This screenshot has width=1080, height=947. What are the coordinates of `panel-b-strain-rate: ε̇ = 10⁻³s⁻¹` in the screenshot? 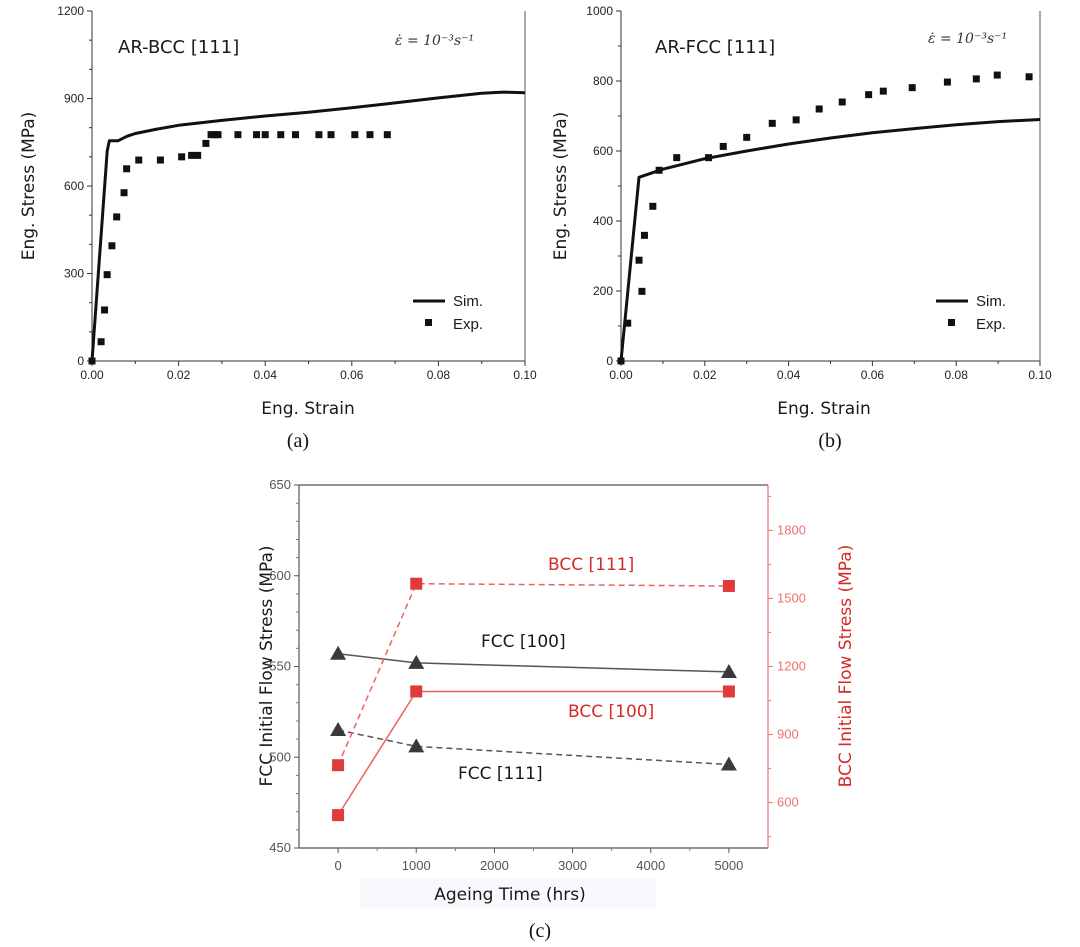 It's located at (967, 39).